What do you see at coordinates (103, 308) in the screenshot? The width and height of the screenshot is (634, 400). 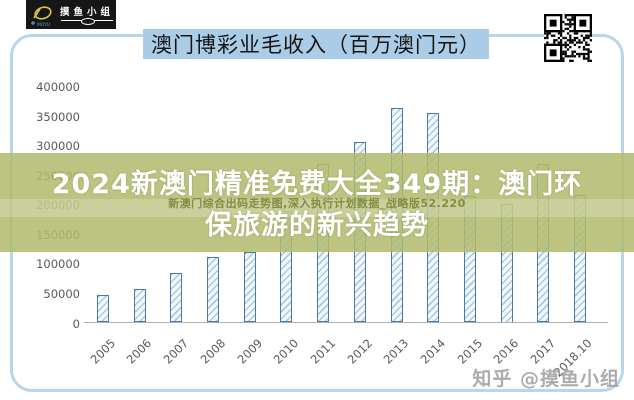 I see `bar-2005` at bounding box center [103, 308].